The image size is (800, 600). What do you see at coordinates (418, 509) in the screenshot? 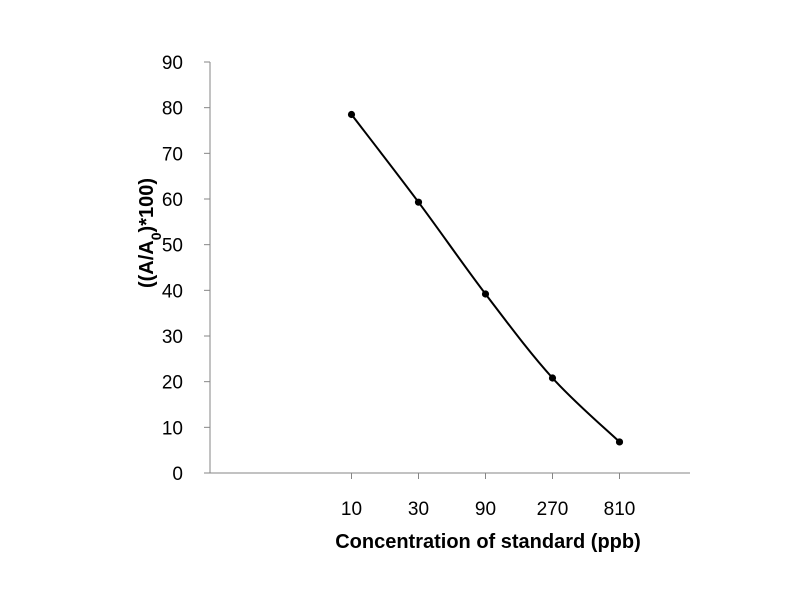
I see `x-tick-label: 30` at bounding box center [418, 509].